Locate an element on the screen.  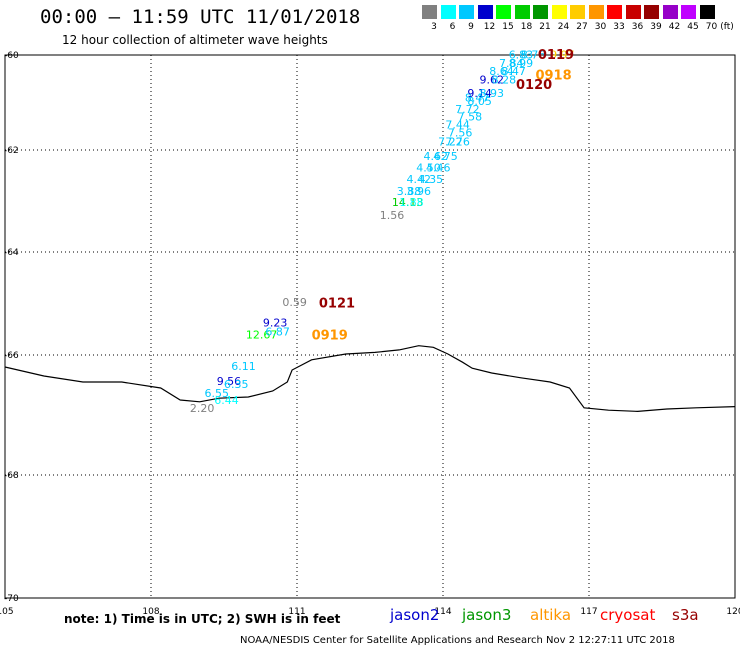
wave-height-value: 4.62 is located at coordinates (436, 156).